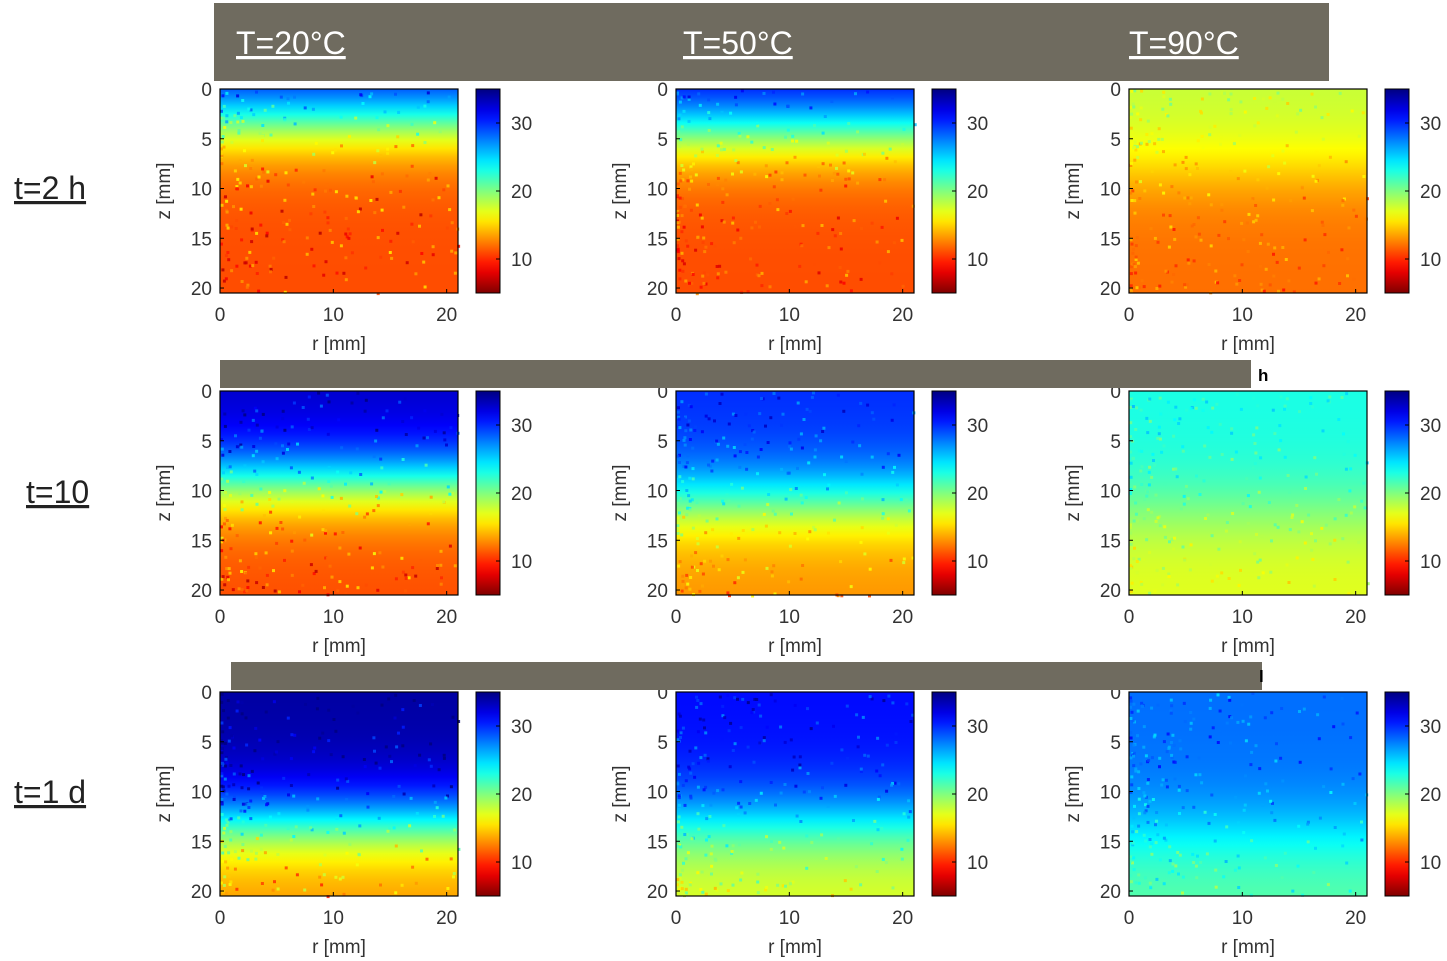 Image resolution: width=1447 pixels, height=961 pixels. I want to click on column-title-t50: T=50°C, so click(738, 43).